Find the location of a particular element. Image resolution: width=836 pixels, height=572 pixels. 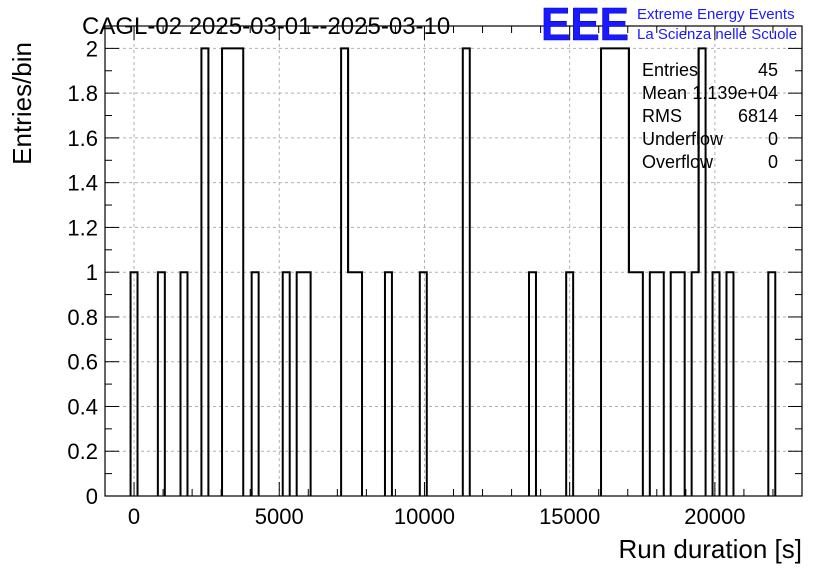

y-tick-label: 1 is located at coordinates (92, 272).